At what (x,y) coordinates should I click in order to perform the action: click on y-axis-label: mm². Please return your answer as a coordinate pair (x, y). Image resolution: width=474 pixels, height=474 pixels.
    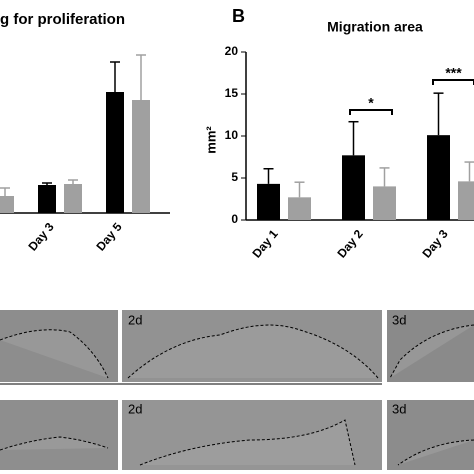
    Looking at the image, I should click on (210, 140).